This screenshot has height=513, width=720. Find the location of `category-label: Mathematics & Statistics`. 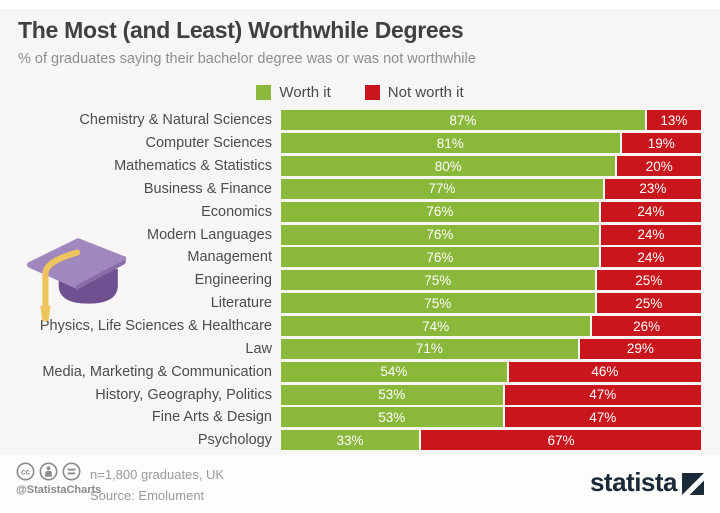

category-label: Mathematics & Statistics is located at coordinates (193, 166).